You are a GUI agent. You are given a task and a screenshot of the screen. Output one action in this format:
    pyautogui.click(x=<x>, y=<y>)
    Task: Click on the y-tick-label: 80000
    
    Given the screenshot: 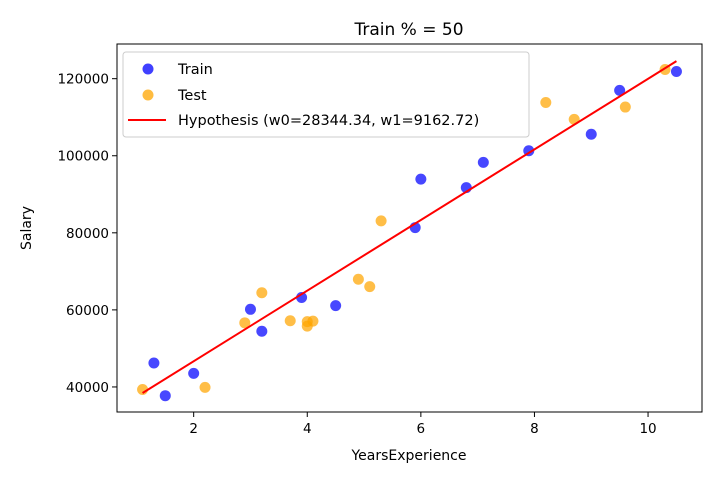 What is the action you would take?
    pyautogui.click(x=87, y=234)
    